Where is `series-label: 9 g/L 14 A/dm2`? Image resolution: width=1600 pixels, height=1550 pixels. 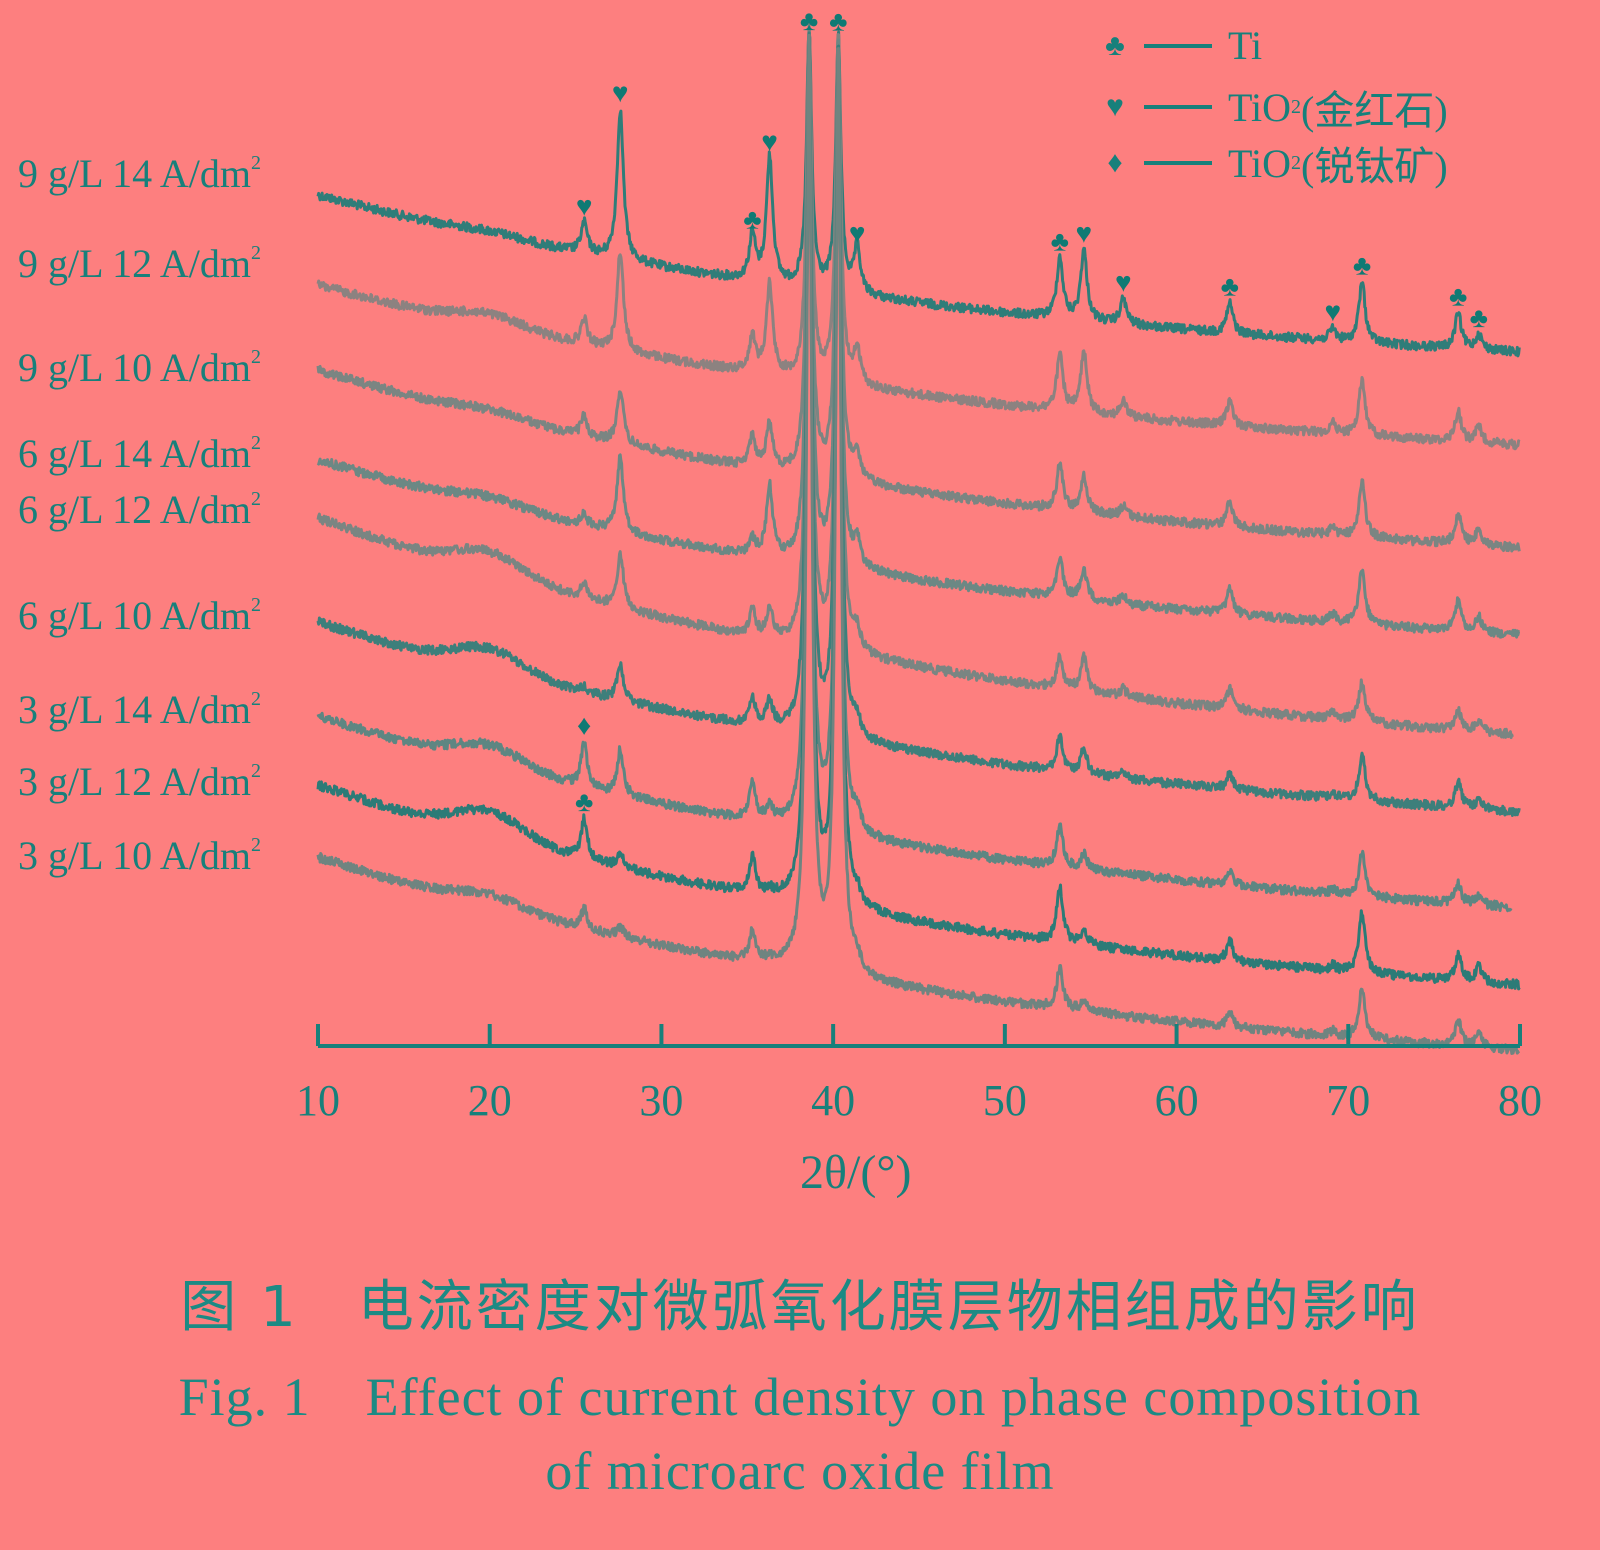 series-label: 9 g/L 14 A/dm2 is located at coordinates (139, 173).